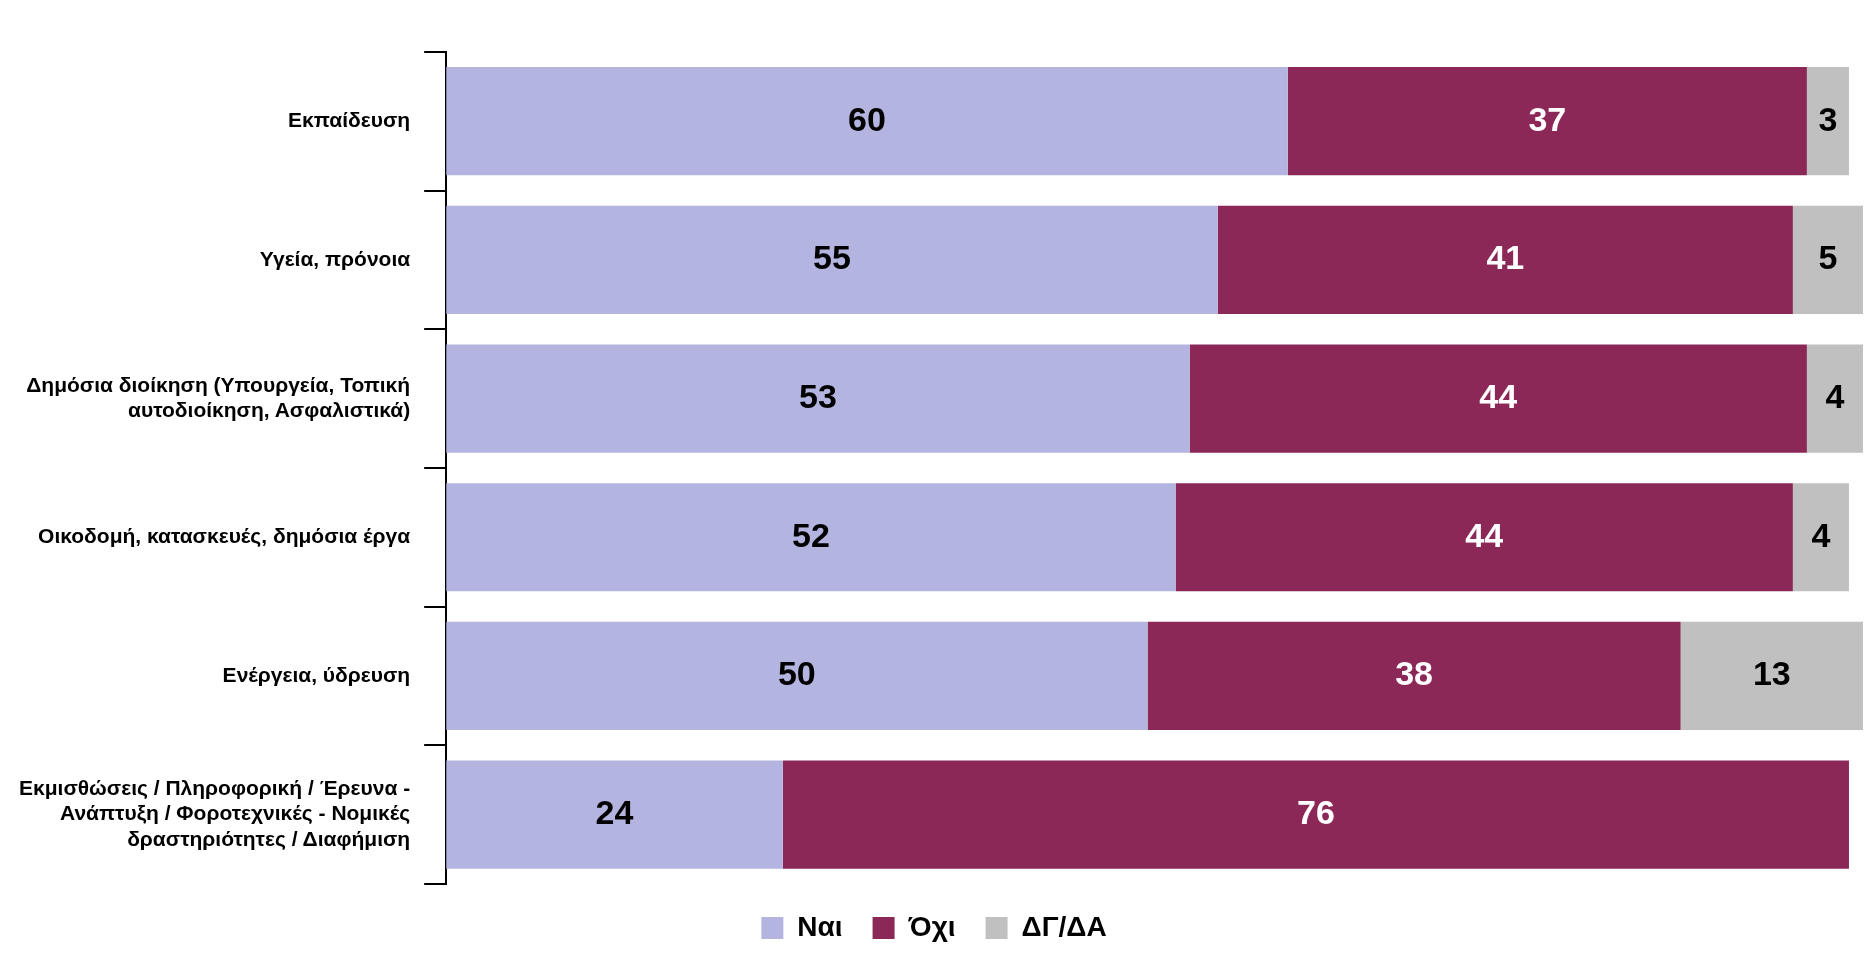 The width and height of the screenshot is (1873, 957). What do you see at coordinates (224, 536) in the screenshot?
I see `y-tick-label: Οικοδομή, κατασκευές, δημόσια έργα` at bounding box center [224, 536].